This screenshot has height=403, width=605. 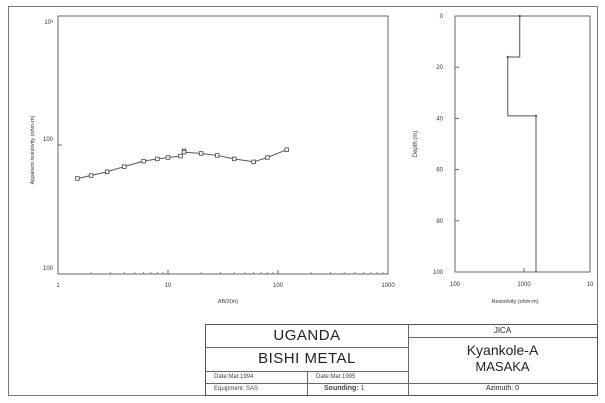 What do you see at coordinates (58, 286) in the screenshot?
I see `left-x-tick-label: 1` at bounding box center [58, 286].